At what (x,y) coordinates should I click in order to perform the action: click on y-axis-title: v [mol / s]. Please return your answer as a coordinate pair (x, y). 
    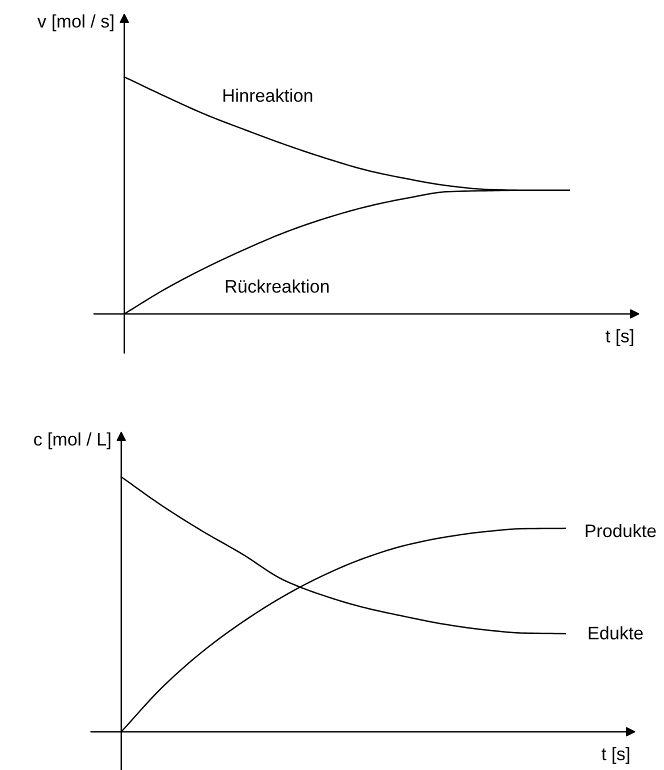
    Looking at the image, I should click on (75, 23).